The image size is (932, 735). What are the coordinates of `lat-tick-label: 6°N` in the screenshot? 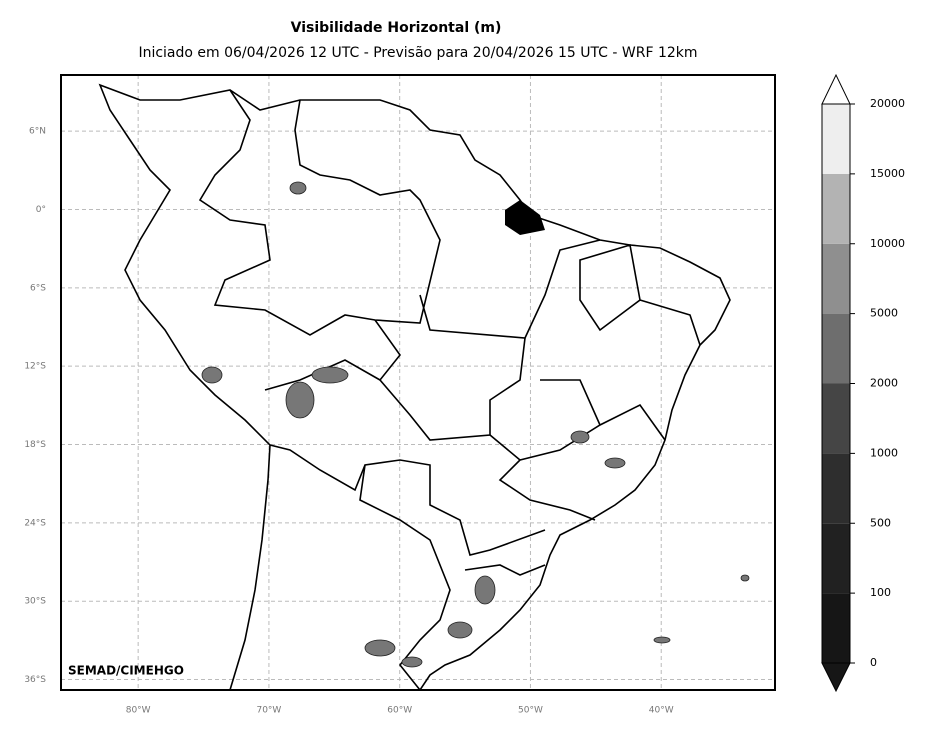 It's located at (37, 132).